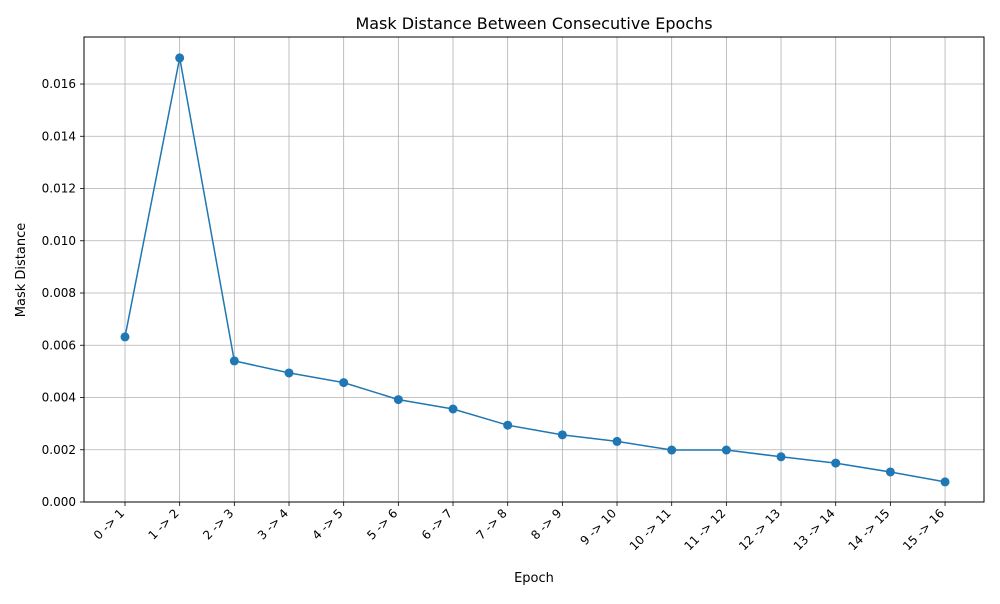 The width and height of the screenshot is (1000, 604). Describe the element at coordinates (59, 84) in the screenshot. I see `y-tick-label: 0.016` at that location.